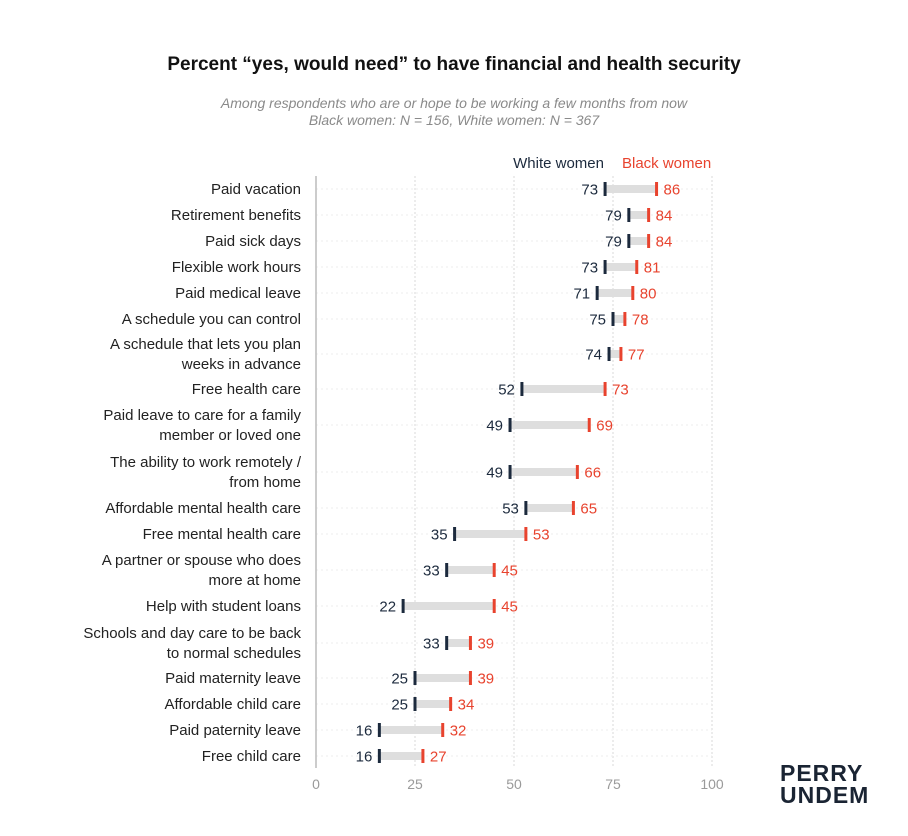 Image resolution: width=908 pixels, height=836 pixels. Describe the element at coordinates (458, 731) in the screenshot. I see `black-women-value: 32` at that location.